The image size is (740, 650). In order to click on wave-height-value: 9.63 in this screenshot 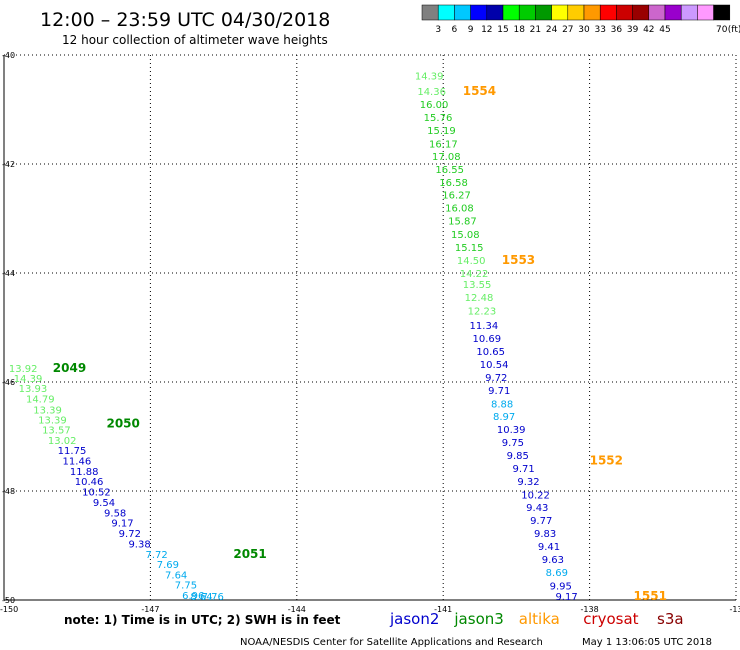, I will do `click(553, 560)`.